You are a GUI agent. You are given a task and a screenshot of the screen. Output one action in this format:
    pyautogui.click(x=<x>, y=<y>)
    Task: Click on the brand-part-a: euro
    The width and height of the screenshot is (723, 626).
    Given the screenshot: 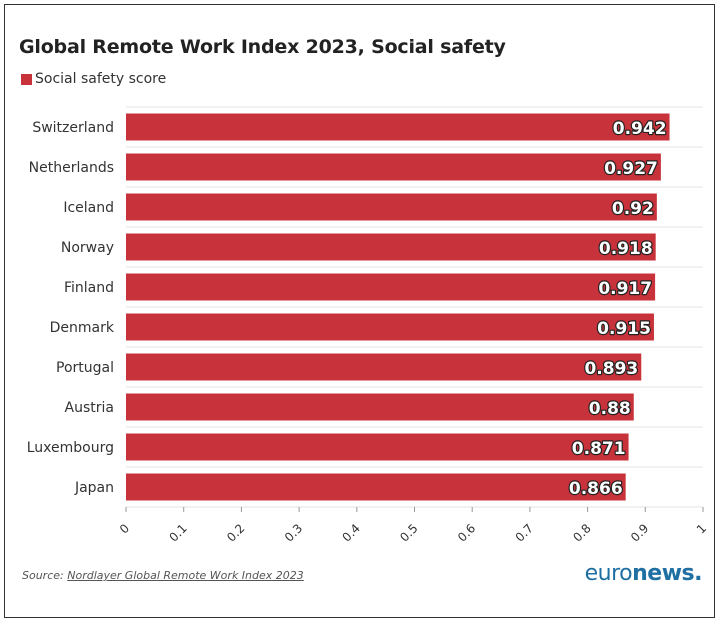 What is the action you would take?
    pyautogui.click(x=608, y=573)
    